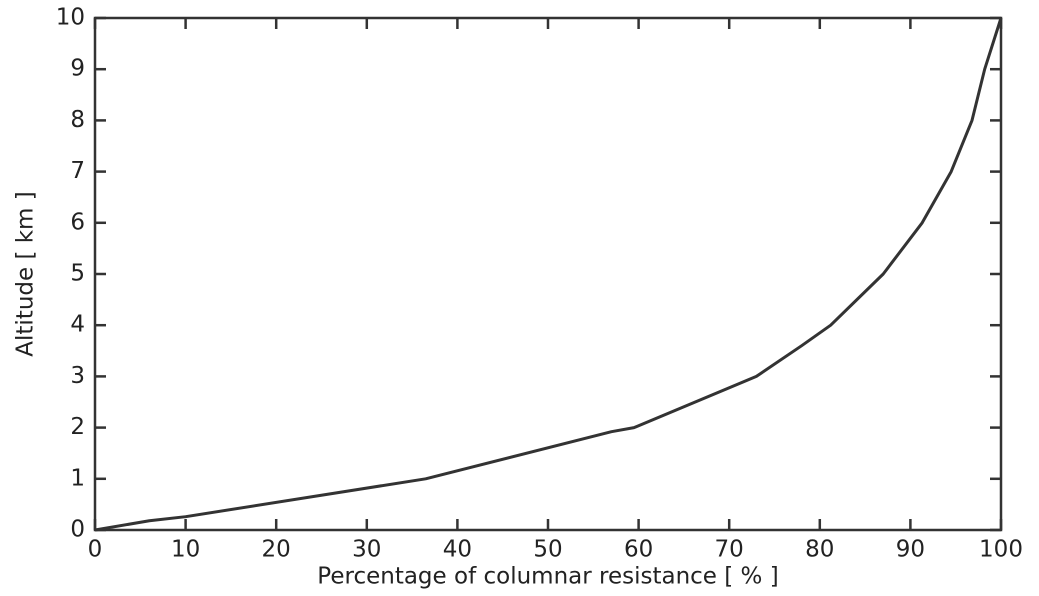 The image size is (1039, 596). I want to click on y-tick-label: 0, so click(77, 530).